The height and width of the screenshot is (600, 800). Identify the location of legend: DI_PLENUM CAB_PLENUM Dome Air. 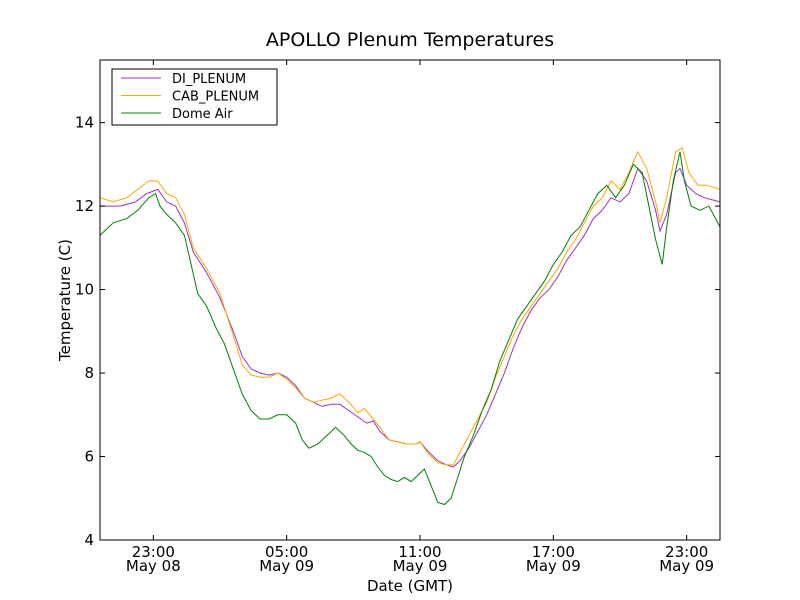
(194, 97).